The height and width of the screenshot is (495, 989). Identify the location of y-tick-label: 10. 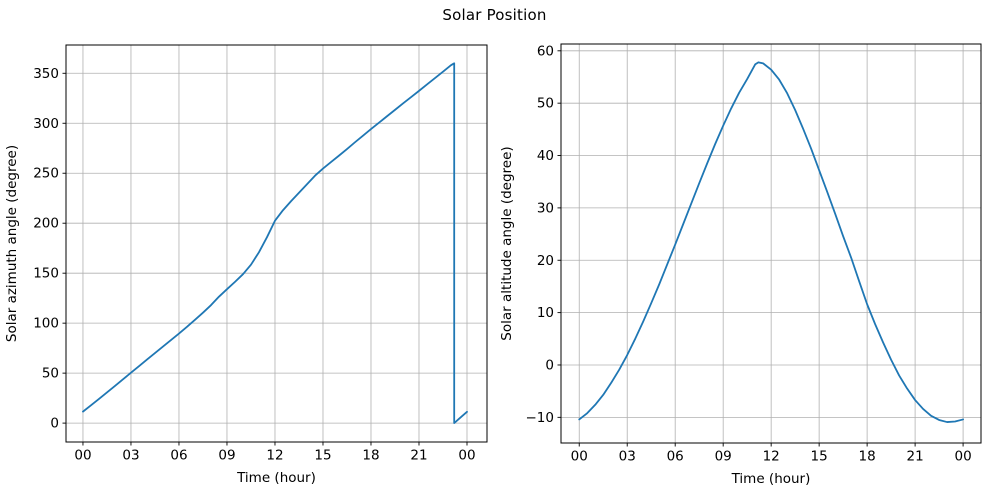
(545, 313).